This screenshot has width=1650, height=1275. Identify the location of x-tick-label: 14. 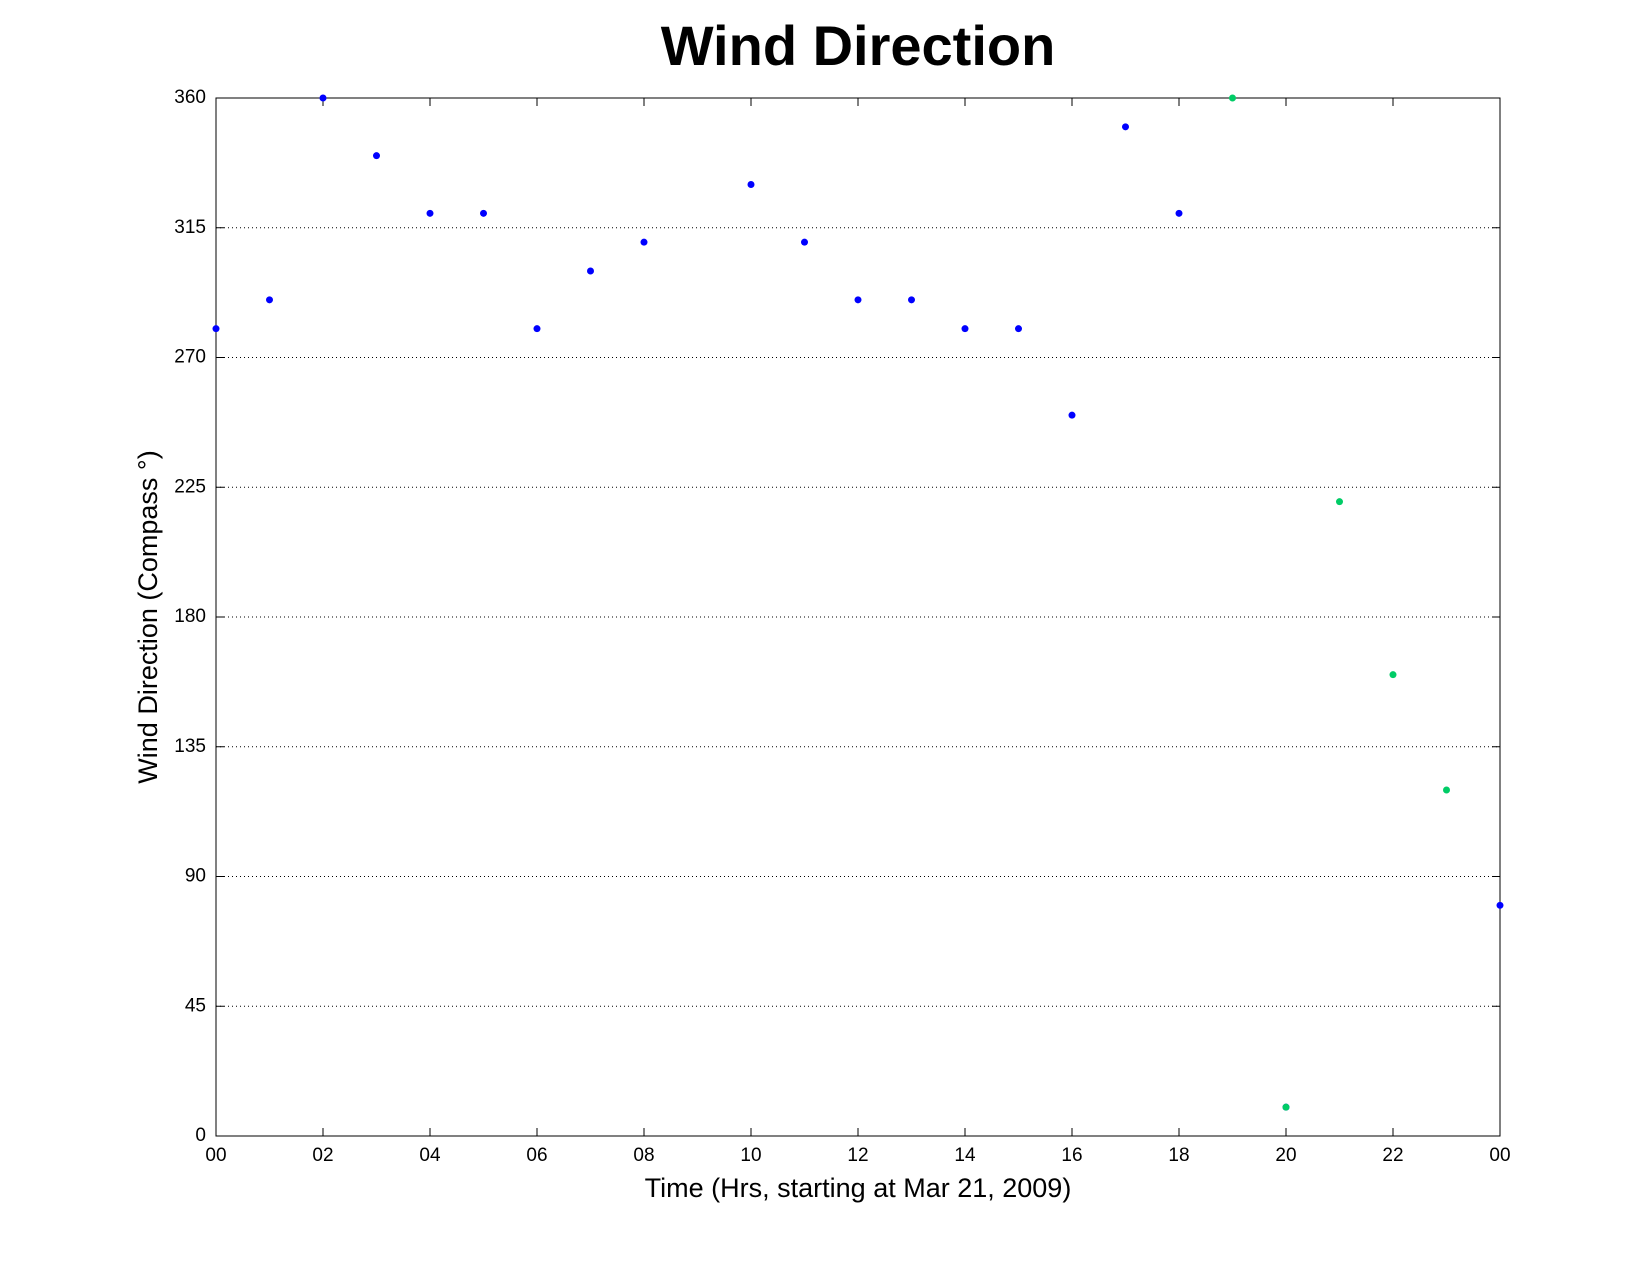
(965, 1155).